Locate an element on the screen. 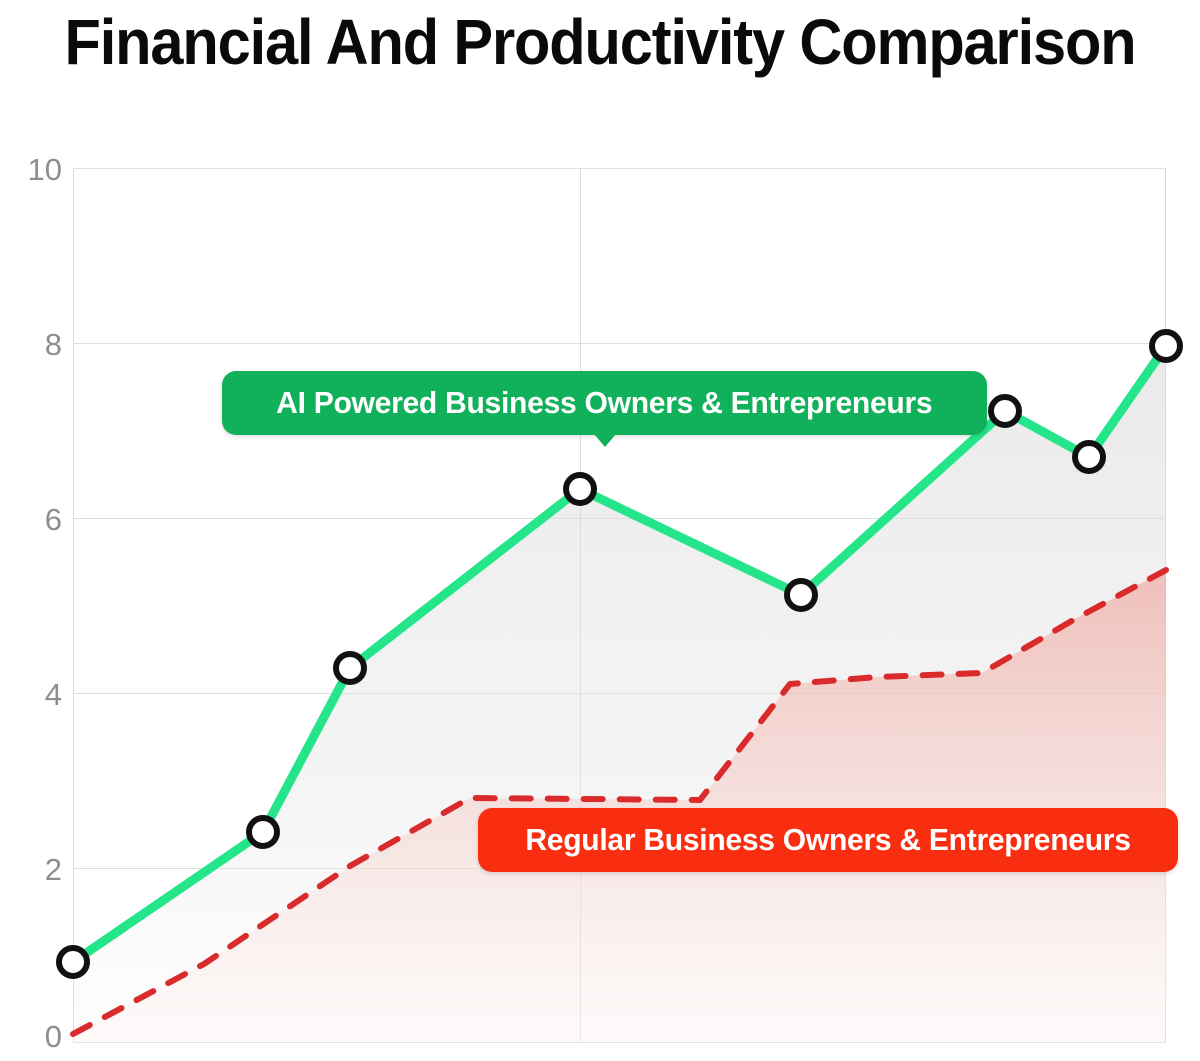 The height and width of the screenshot is (1061, 1200). legend-callout-regular: Regular Business Owners & Entrepreneurs is located at coordinates (828, 840).